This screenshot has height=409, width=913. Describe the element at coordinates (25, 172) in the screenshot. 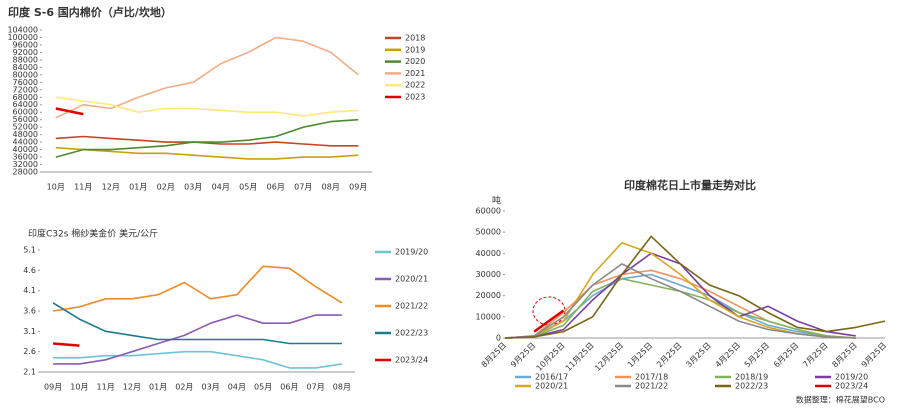

I see `y-tick-label: 28000` at that location.